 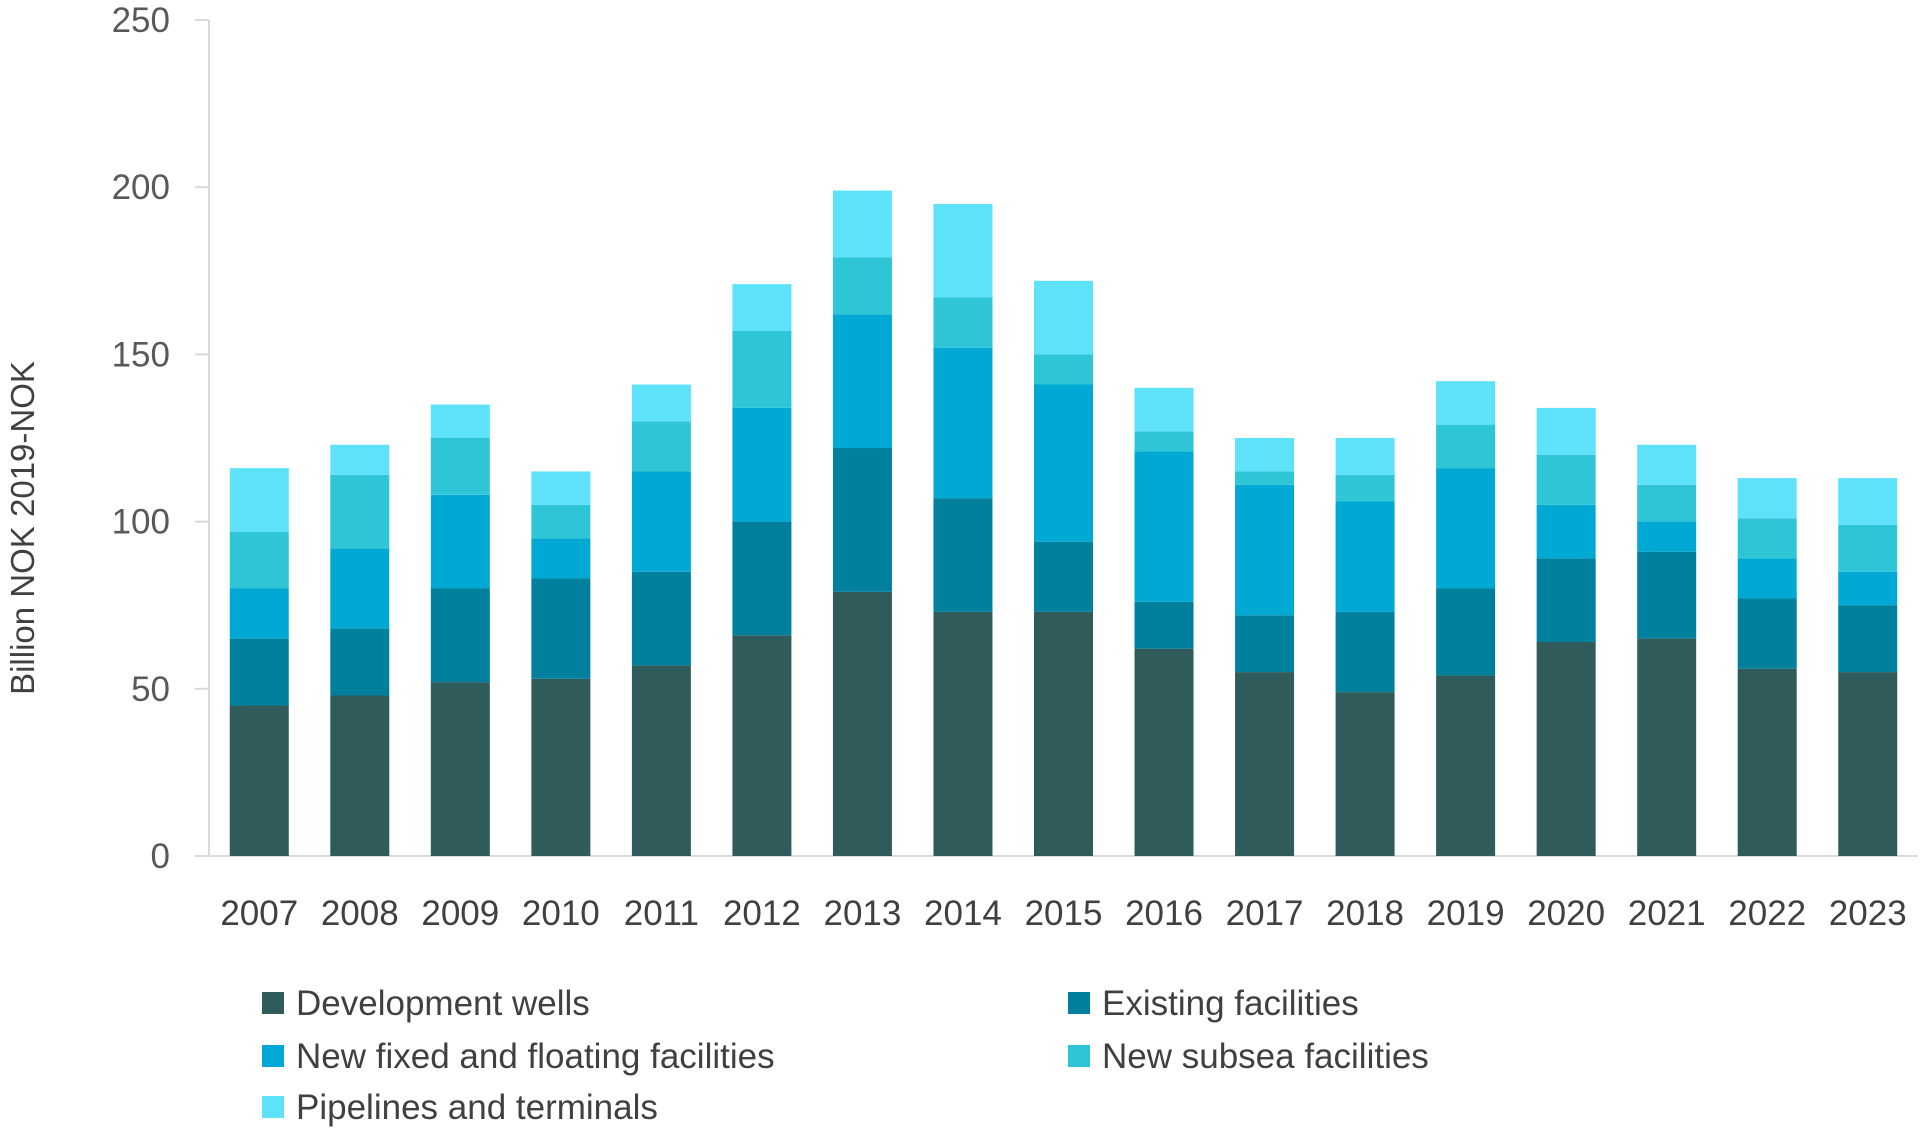 What do you see at coordinates (1265, 455) in the screenshot?
I see `bar-segment-pipelines-and-terminals-2017` at bounding box center [1265, 455].